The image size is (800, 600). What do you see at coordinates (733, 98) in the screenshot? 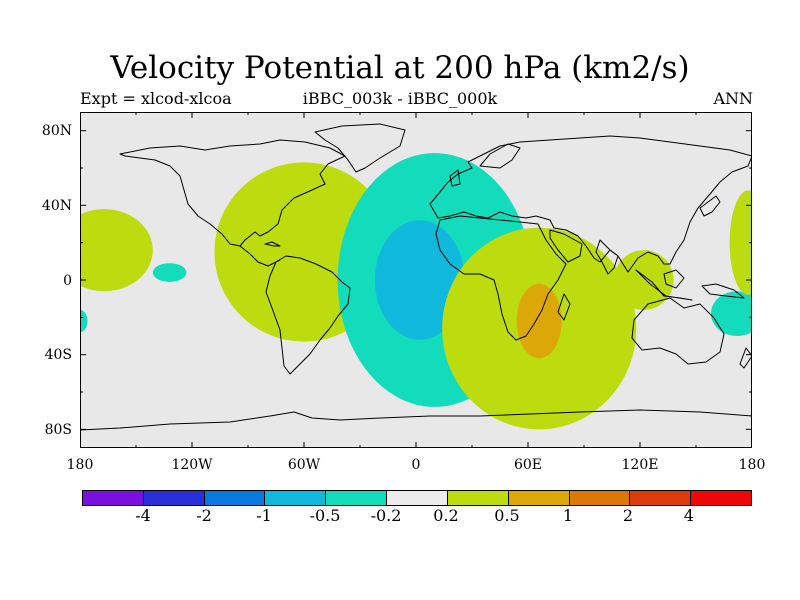
I see `season-label: ANN` at bounding box center [733, 98].